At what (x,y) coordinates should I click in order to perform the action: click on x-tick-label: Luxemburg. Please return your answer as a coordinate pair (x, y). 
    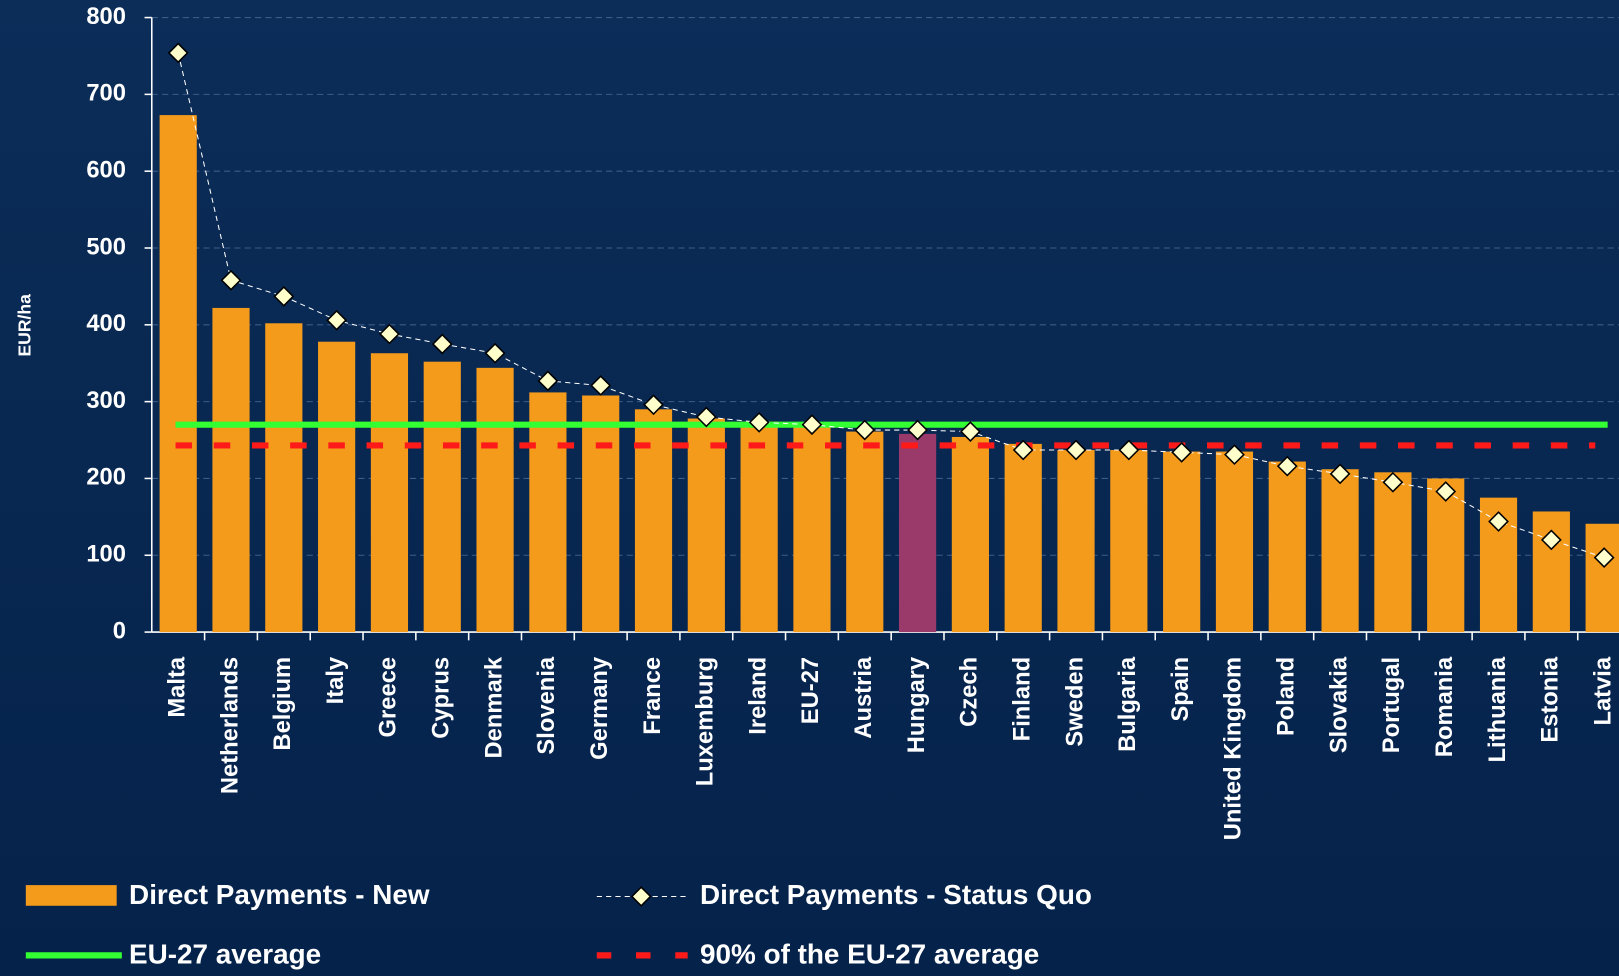
    Looking at the image, I should click on (705, 721).